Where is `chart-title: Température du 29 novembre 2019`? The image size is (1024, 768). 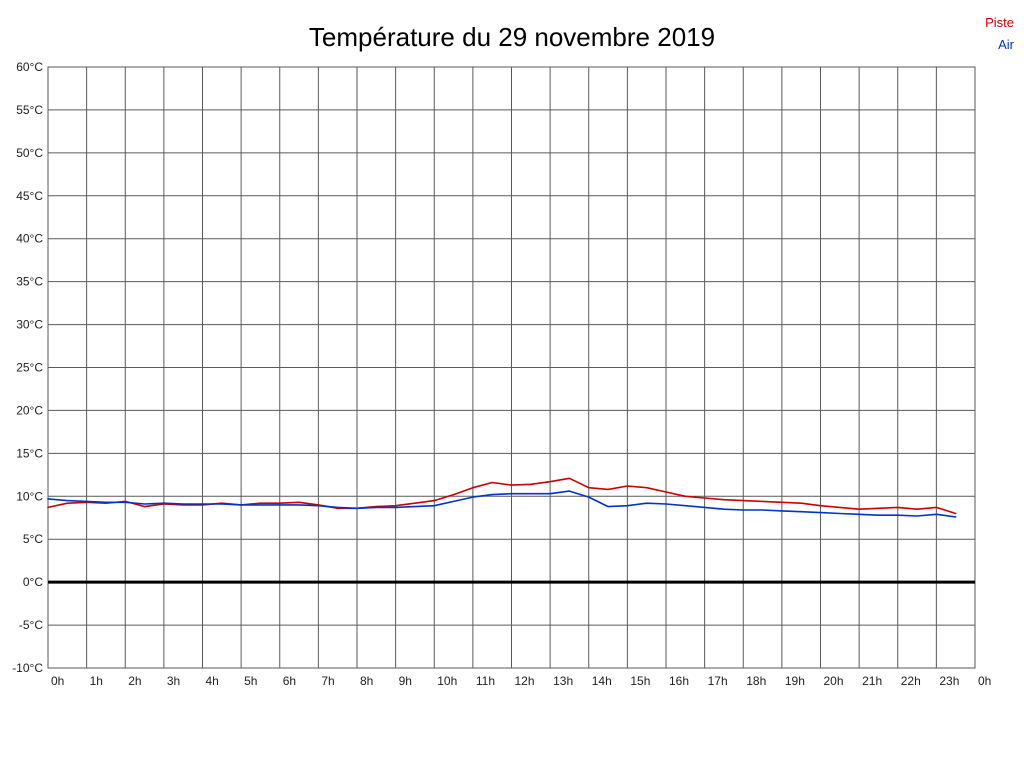
chart-title: Température du 29 novembre 2019 is located at coordinates (512, 37).